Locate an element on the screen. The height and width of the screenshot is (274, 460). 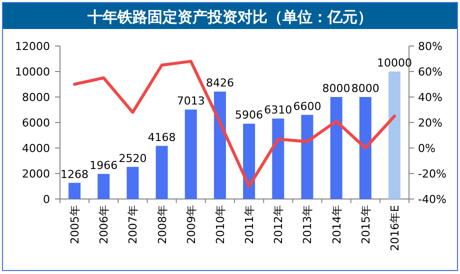
y-tick-label: 6000 is located at coordinates (36, 123).